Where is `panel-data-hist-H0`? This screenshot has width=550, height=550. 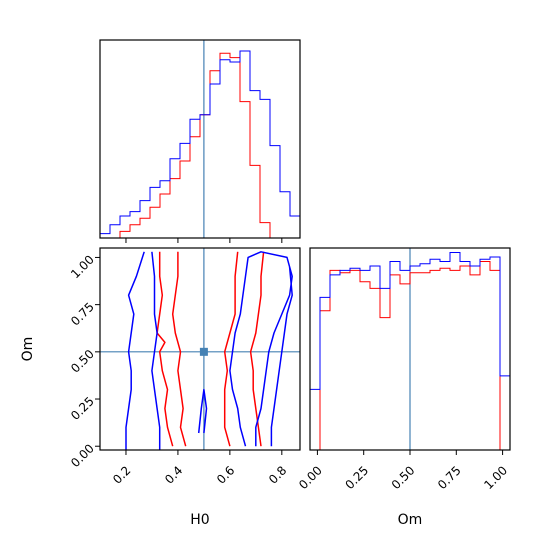 panel-data-hist-H0 is located at coordinates (200, 144).